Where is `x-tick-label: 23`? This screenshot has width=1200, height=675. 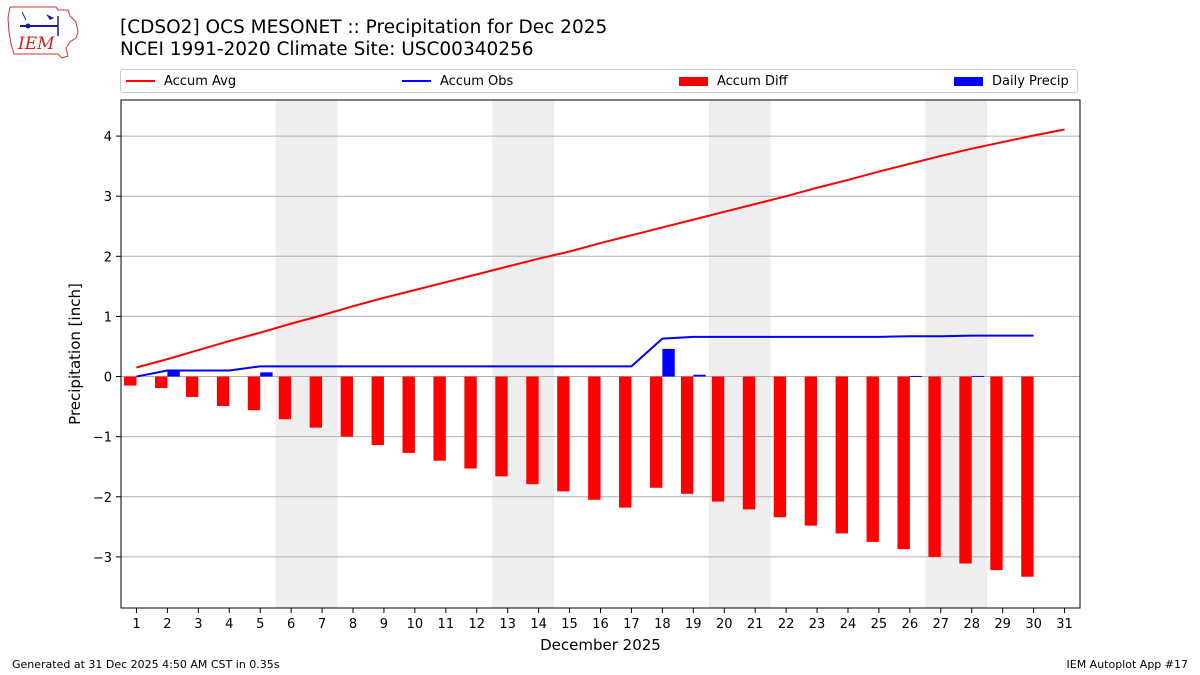 x-tick-label: 23 is located at coordinates (817, 624).